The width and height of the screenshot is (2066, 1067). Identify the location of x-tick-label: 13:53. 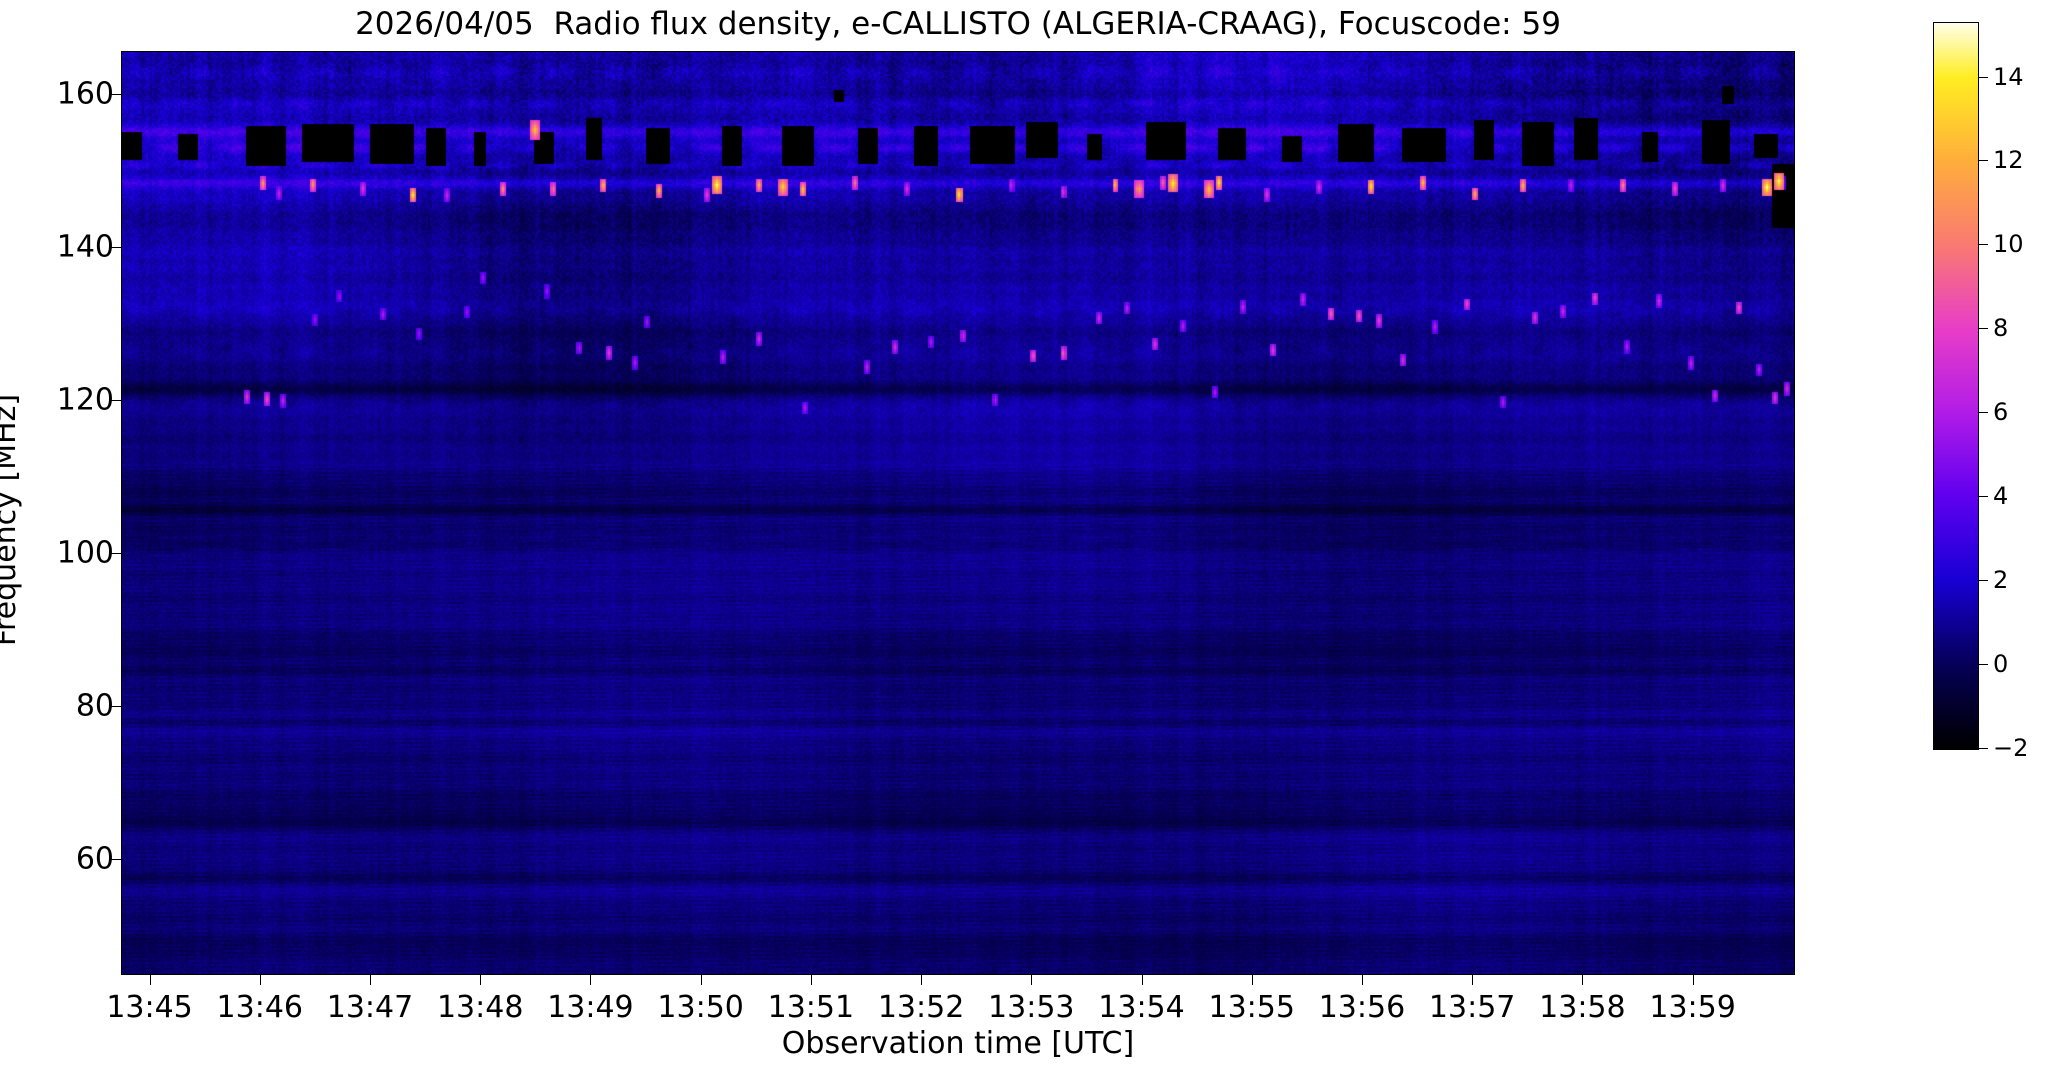
(1031, 1007).